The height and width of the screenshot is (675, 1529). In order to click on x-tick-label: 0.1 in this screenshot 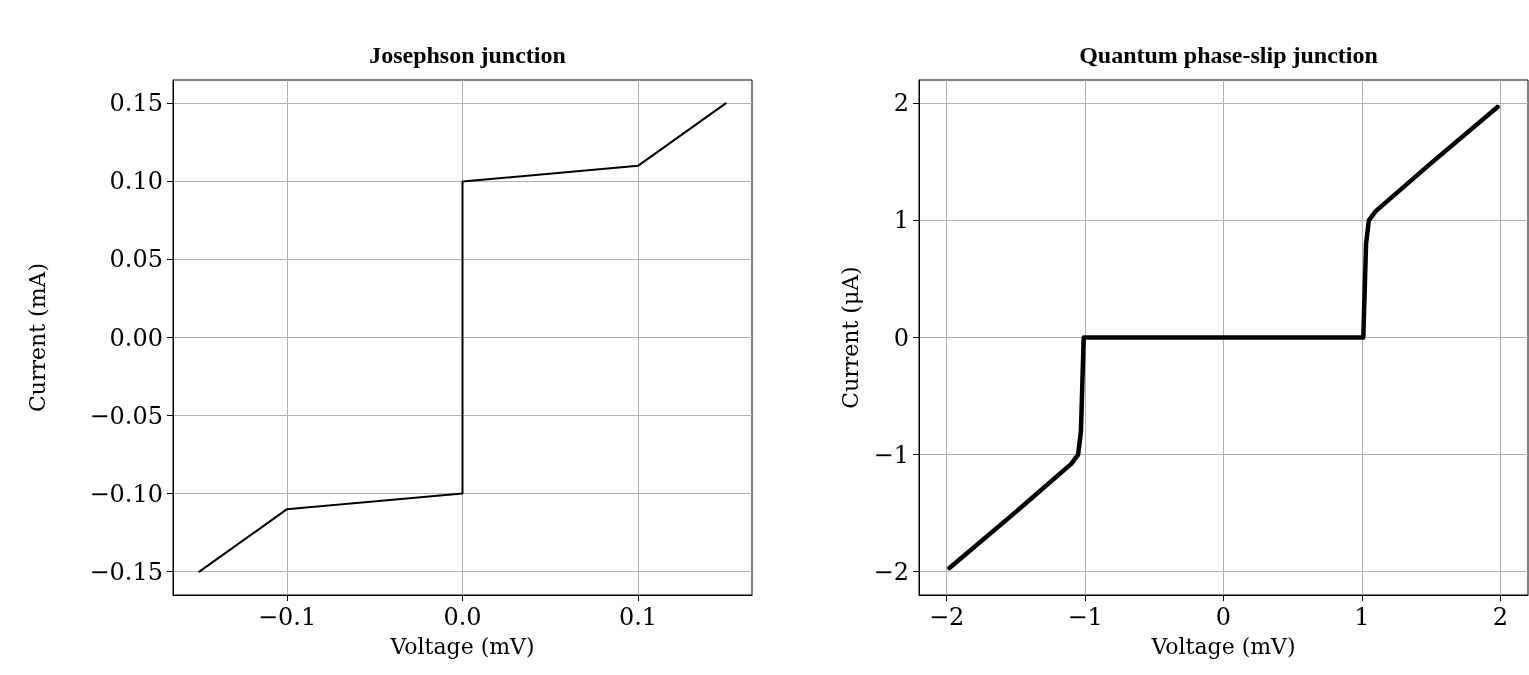, I will do `click(638, 617)`.